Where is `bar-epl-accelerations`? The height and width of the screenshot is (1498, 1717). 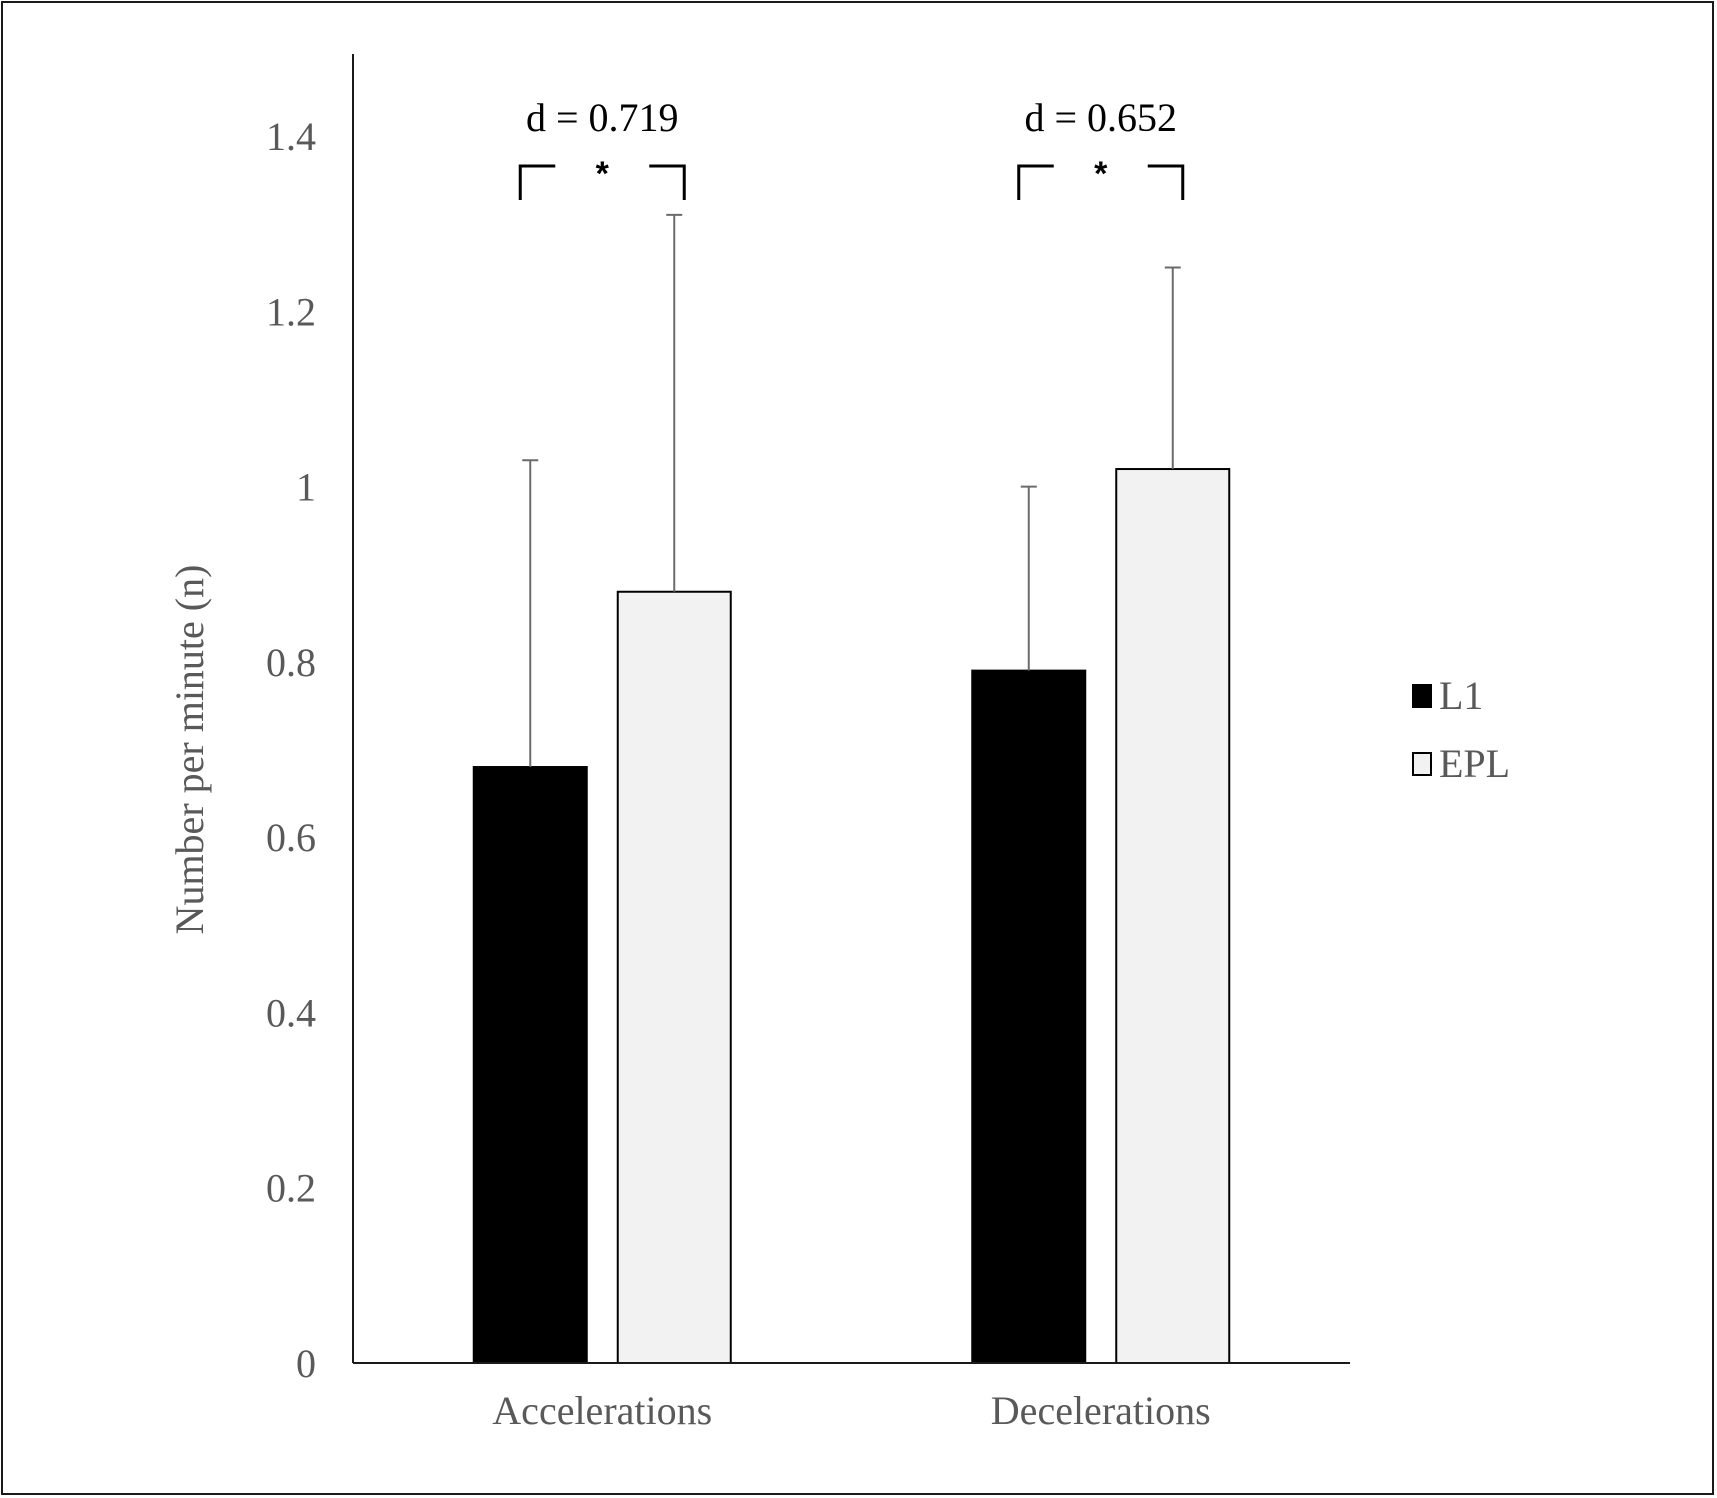 bar-epl-accelerations is located at coordinates (674, 977).